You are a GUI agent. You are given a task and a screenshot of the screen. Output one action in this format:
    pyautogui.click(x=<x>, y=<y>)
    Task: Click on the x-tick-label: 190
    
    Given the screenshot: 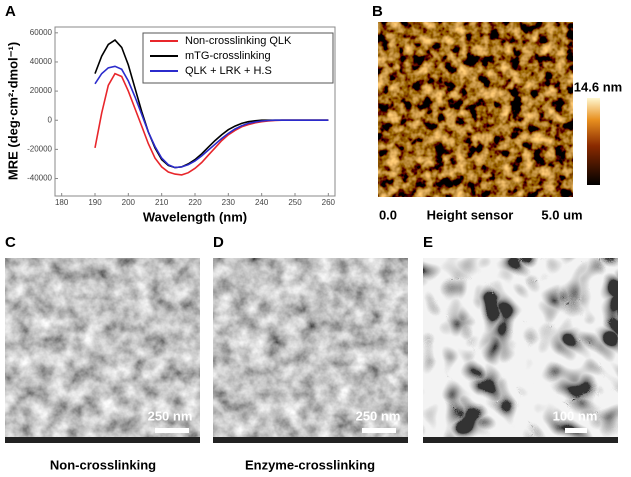 What is the action you would take?
    pyautogui.click(x=95, y=202)
    